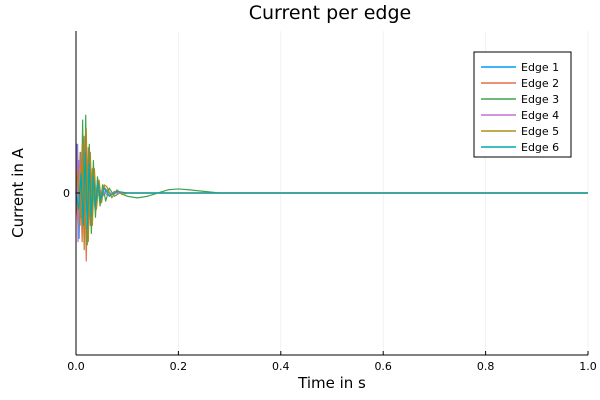 The width and height of the screenshot is (600, 400). I want to click on chart-title: Current per edge, so click(330, 13).